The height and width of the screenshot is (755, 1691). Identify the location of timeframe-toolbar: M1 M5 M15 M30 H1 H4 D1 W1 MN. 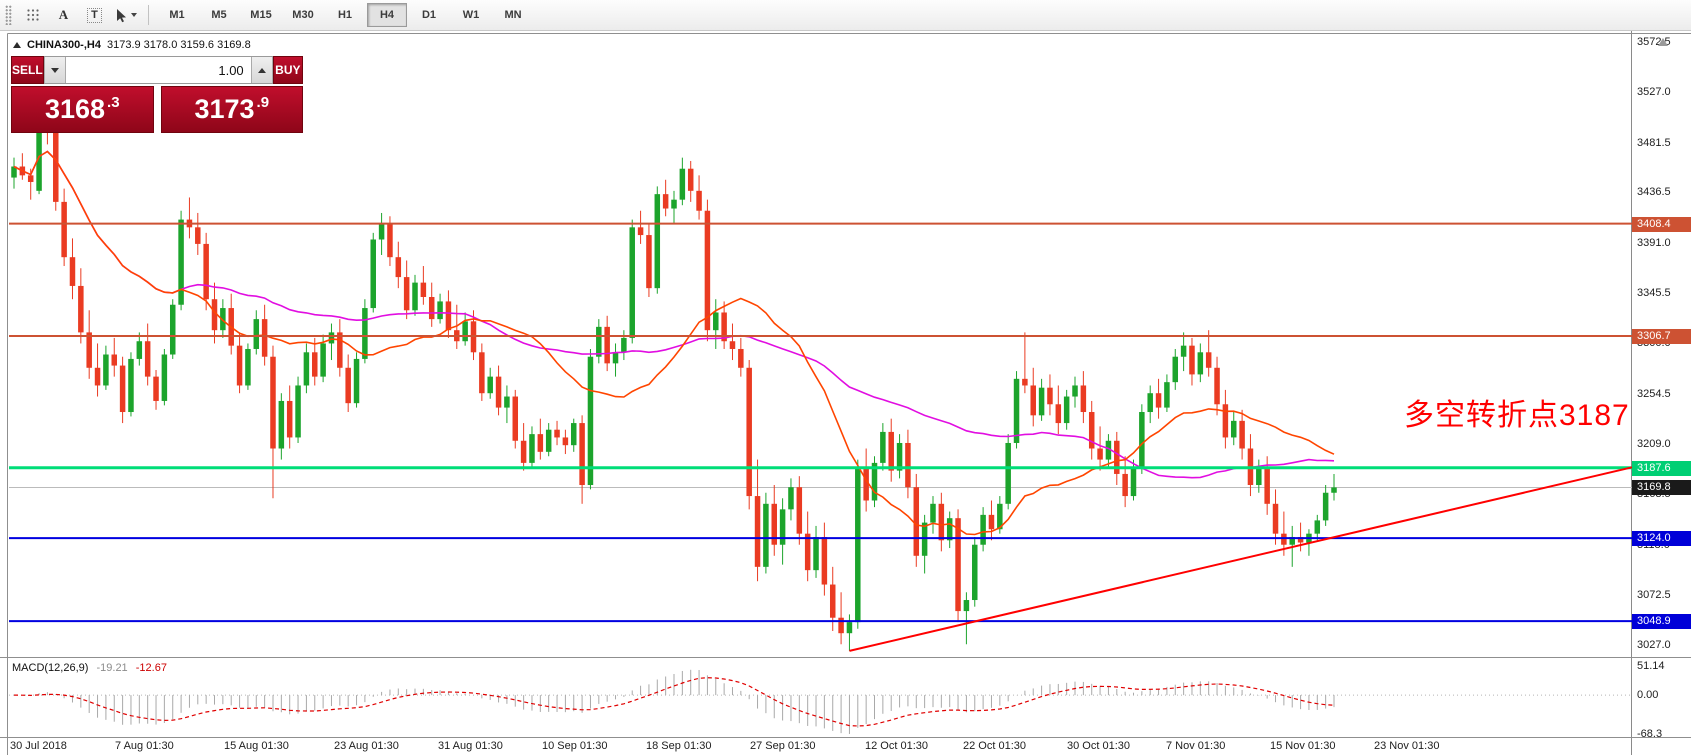
(345, 15).